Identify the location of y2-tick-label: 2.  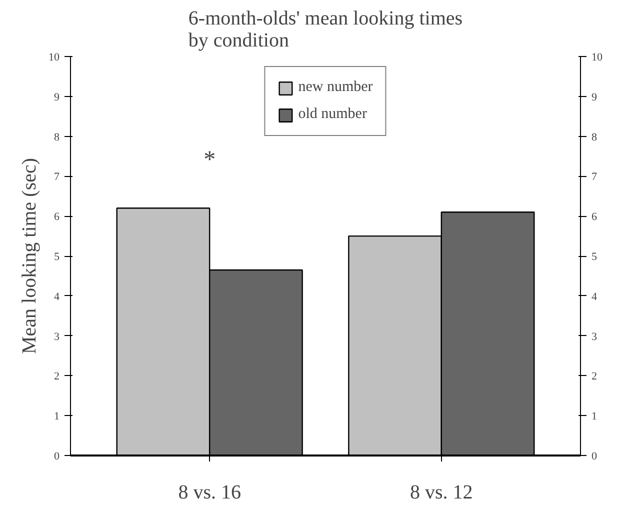
(594, 376).